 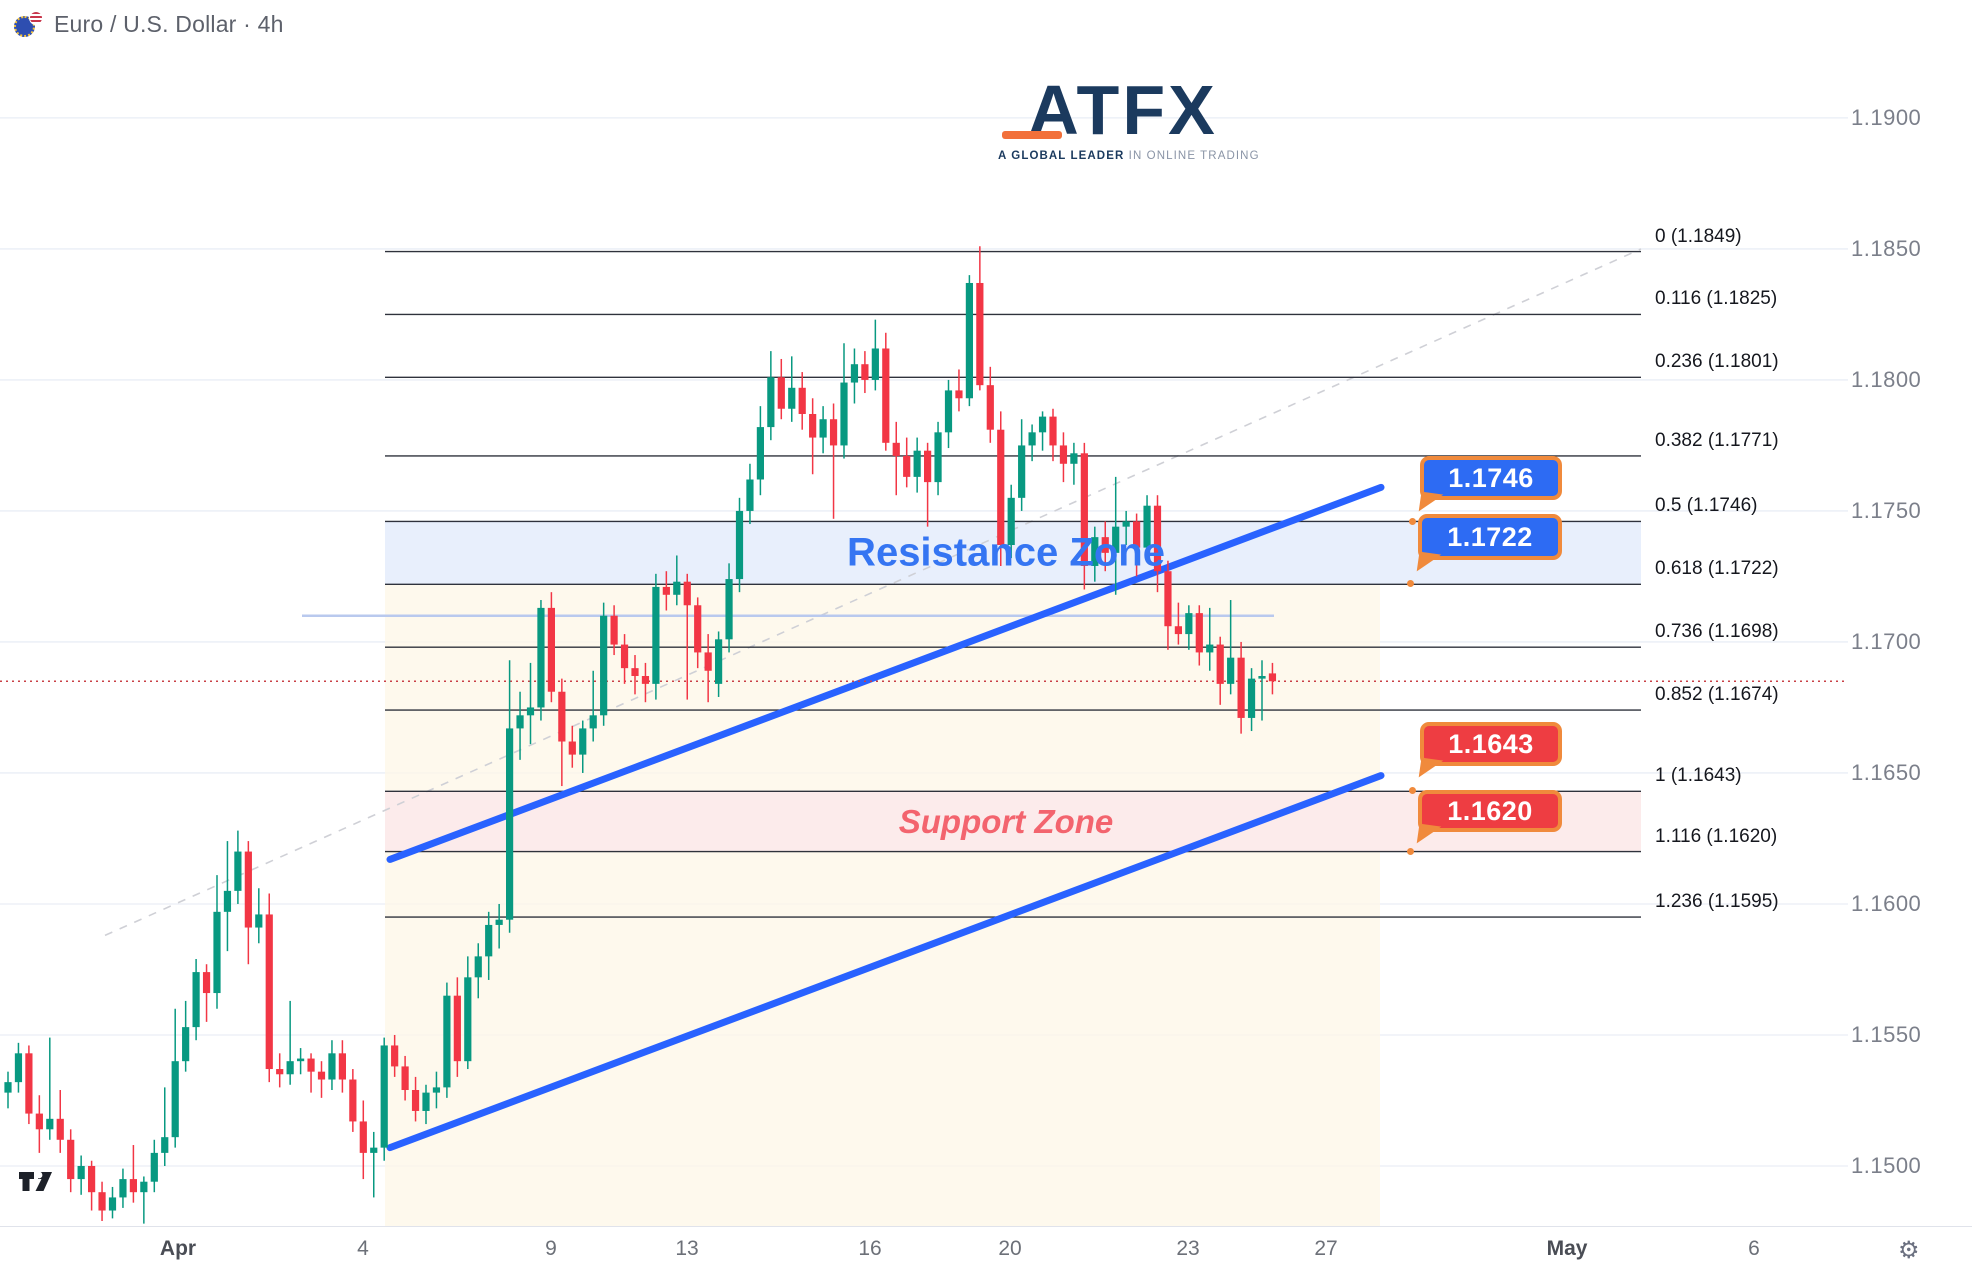 What do you see at coordinates (1886, 1034) in the screenshot?
I see `price-tick-1.1550: 1.1550` at bounding box center [1886, 1034].